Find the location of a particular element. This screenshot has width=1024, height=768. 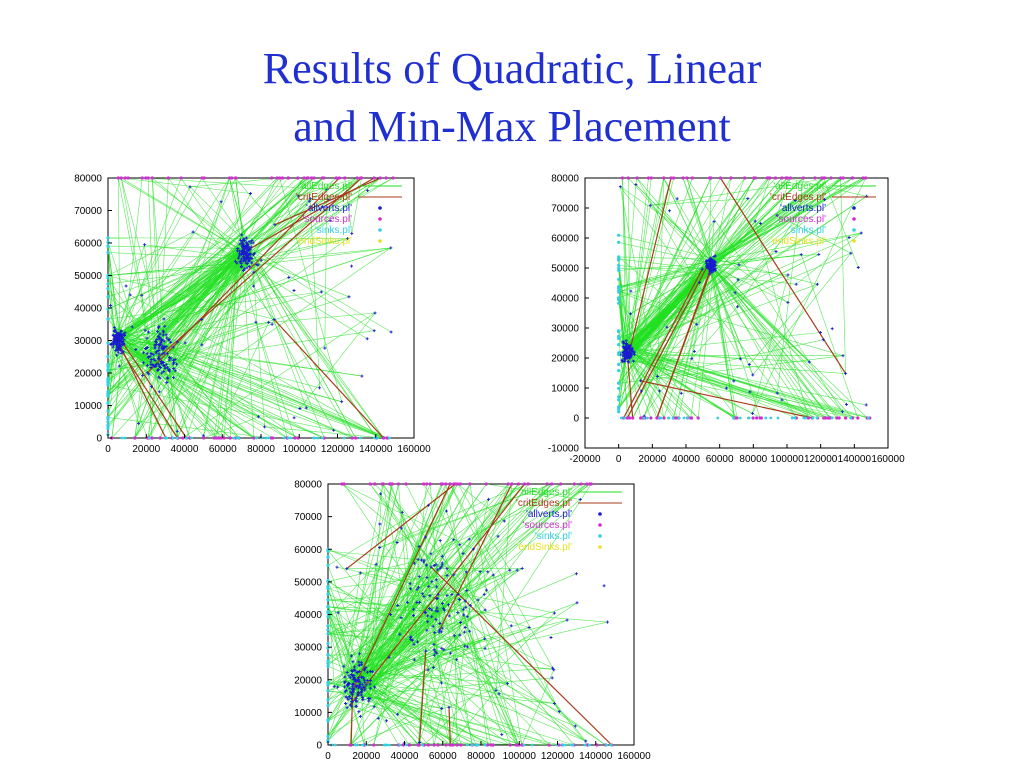

legend-label: 'critEdges.pl' is located at coordinates (324, 197).